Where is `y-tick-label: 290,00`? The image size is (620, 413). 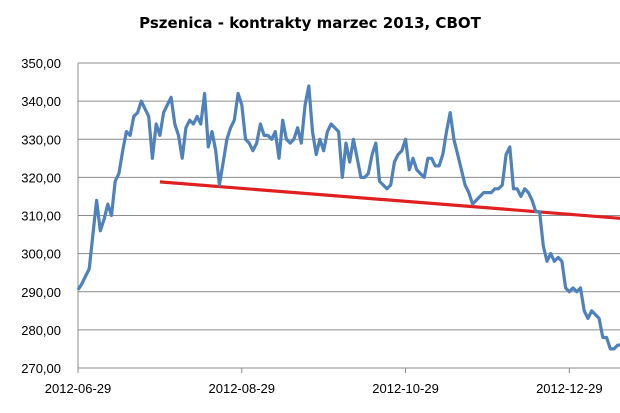
y-tick-label: 290,00 is located at coordinates (41, 292).